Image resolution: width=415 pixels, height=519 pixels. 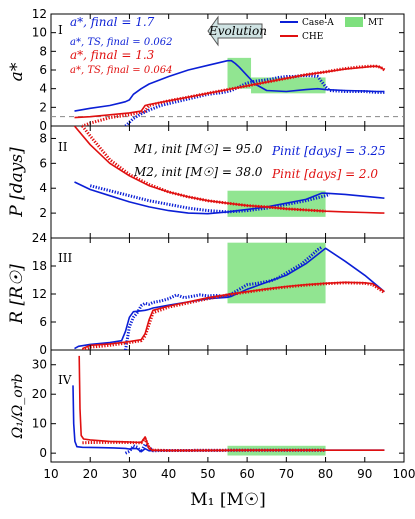 What do you see at coordinates (18, 407) in the screenshot?
I see `ylabel-omega: Ω₁/Ω_orb` at bounding box center [18, 407].